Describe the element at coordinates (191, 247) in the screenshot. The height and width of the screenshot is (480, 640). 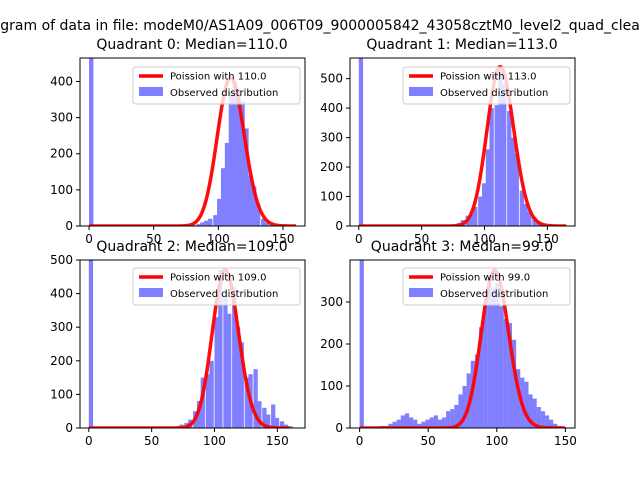
I see `panel-title: Quadrant 2: Median=109.0` at that location.